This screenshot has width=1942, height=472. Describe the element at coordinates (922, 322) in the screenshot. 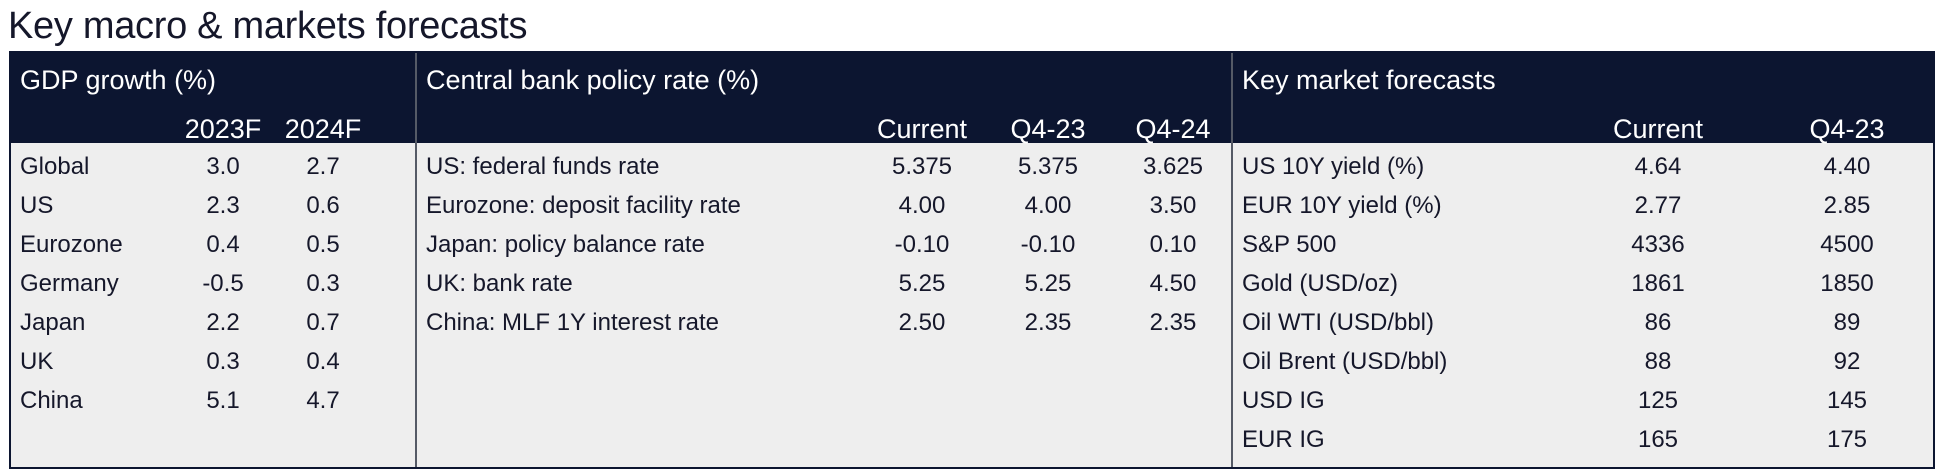

I see `row-value: 2.50` at that location.